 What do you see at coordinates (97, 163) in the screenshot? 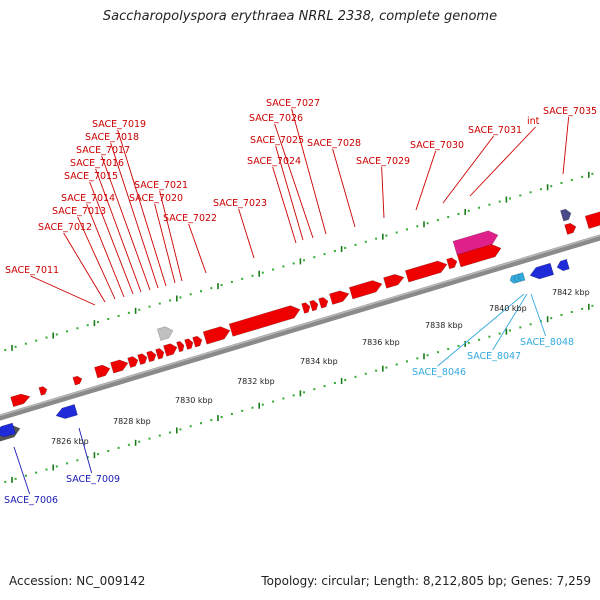
I see `forward-gene-label: SACE_7016` at bounding box center [97, 163].